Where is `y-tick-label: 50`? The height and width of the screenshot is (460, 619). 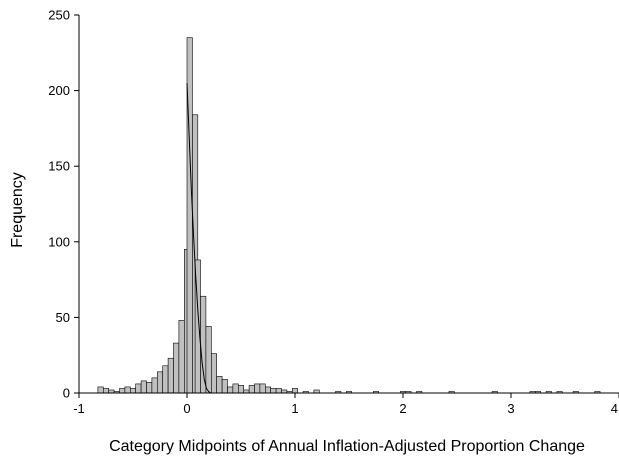 y-tick-label: 50 is located at coordinates (63, 317).